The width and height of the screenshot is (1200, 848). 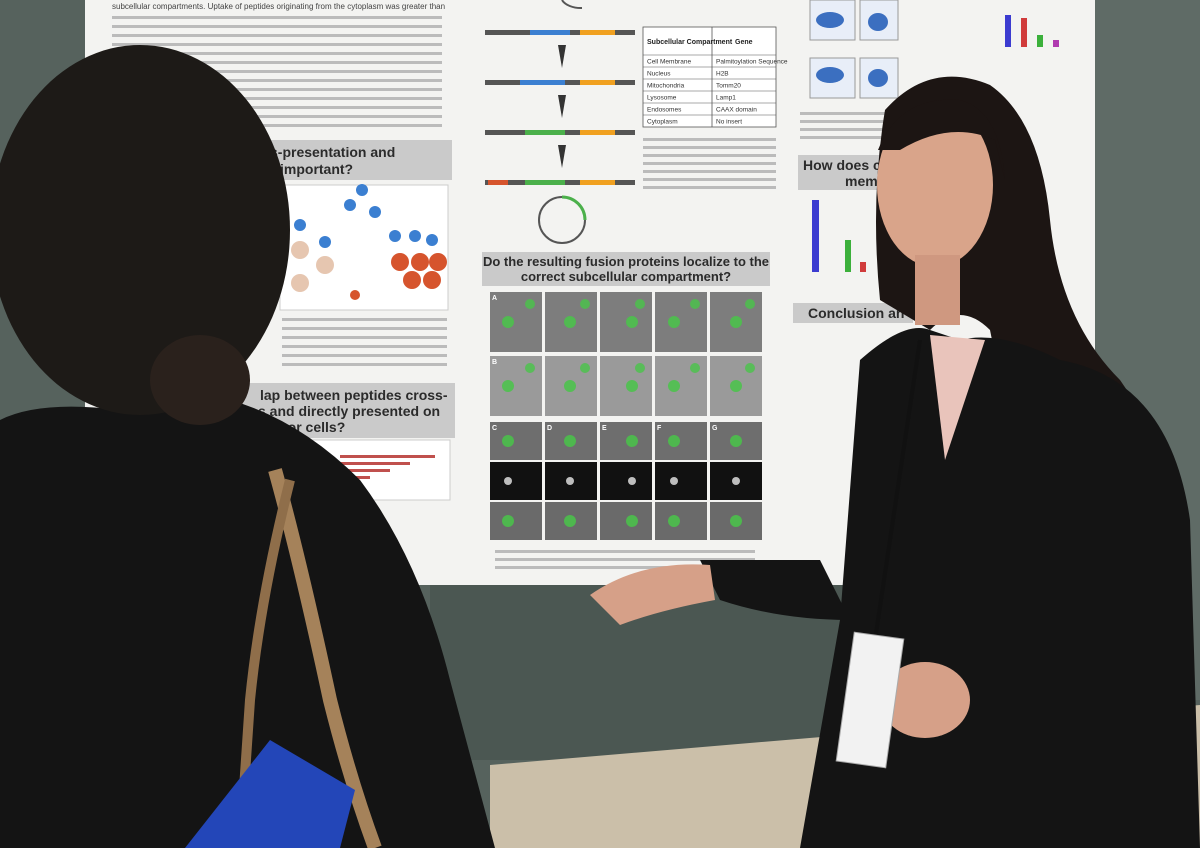 I want to click on table-cell: Endosomes, so click(x=664, y=110).